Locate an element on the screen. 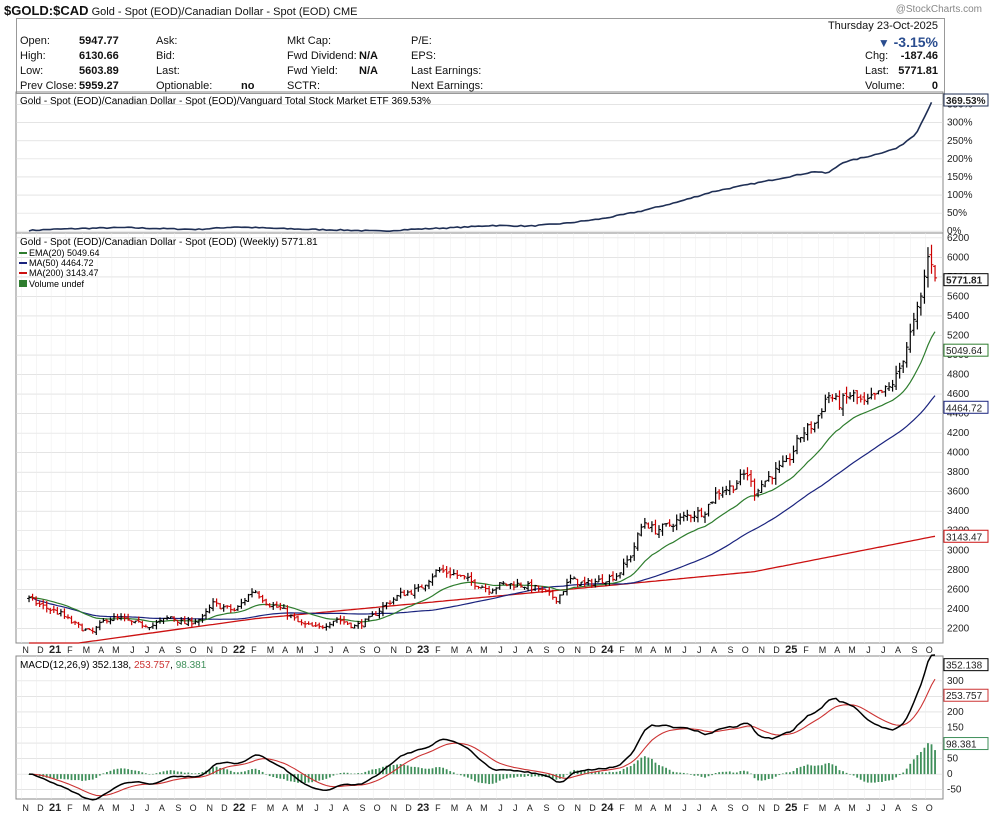  x-tick-label: 23 is located at coordinates (423, 808).